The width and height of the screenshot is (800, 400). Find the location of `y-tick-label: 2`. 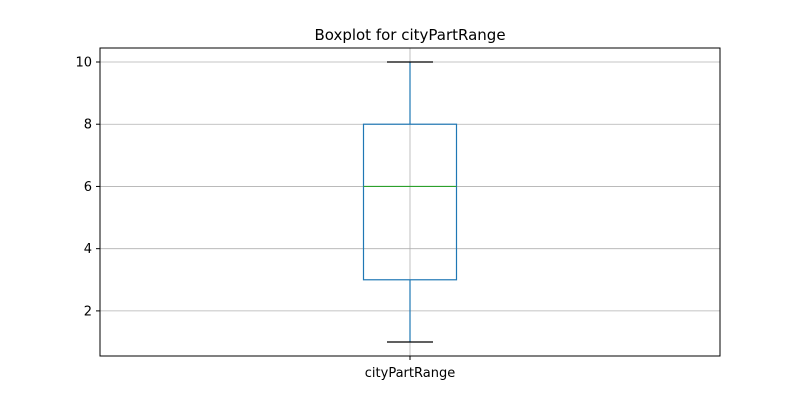

y-tick-label: 2 is located at coordinates (88, 311).